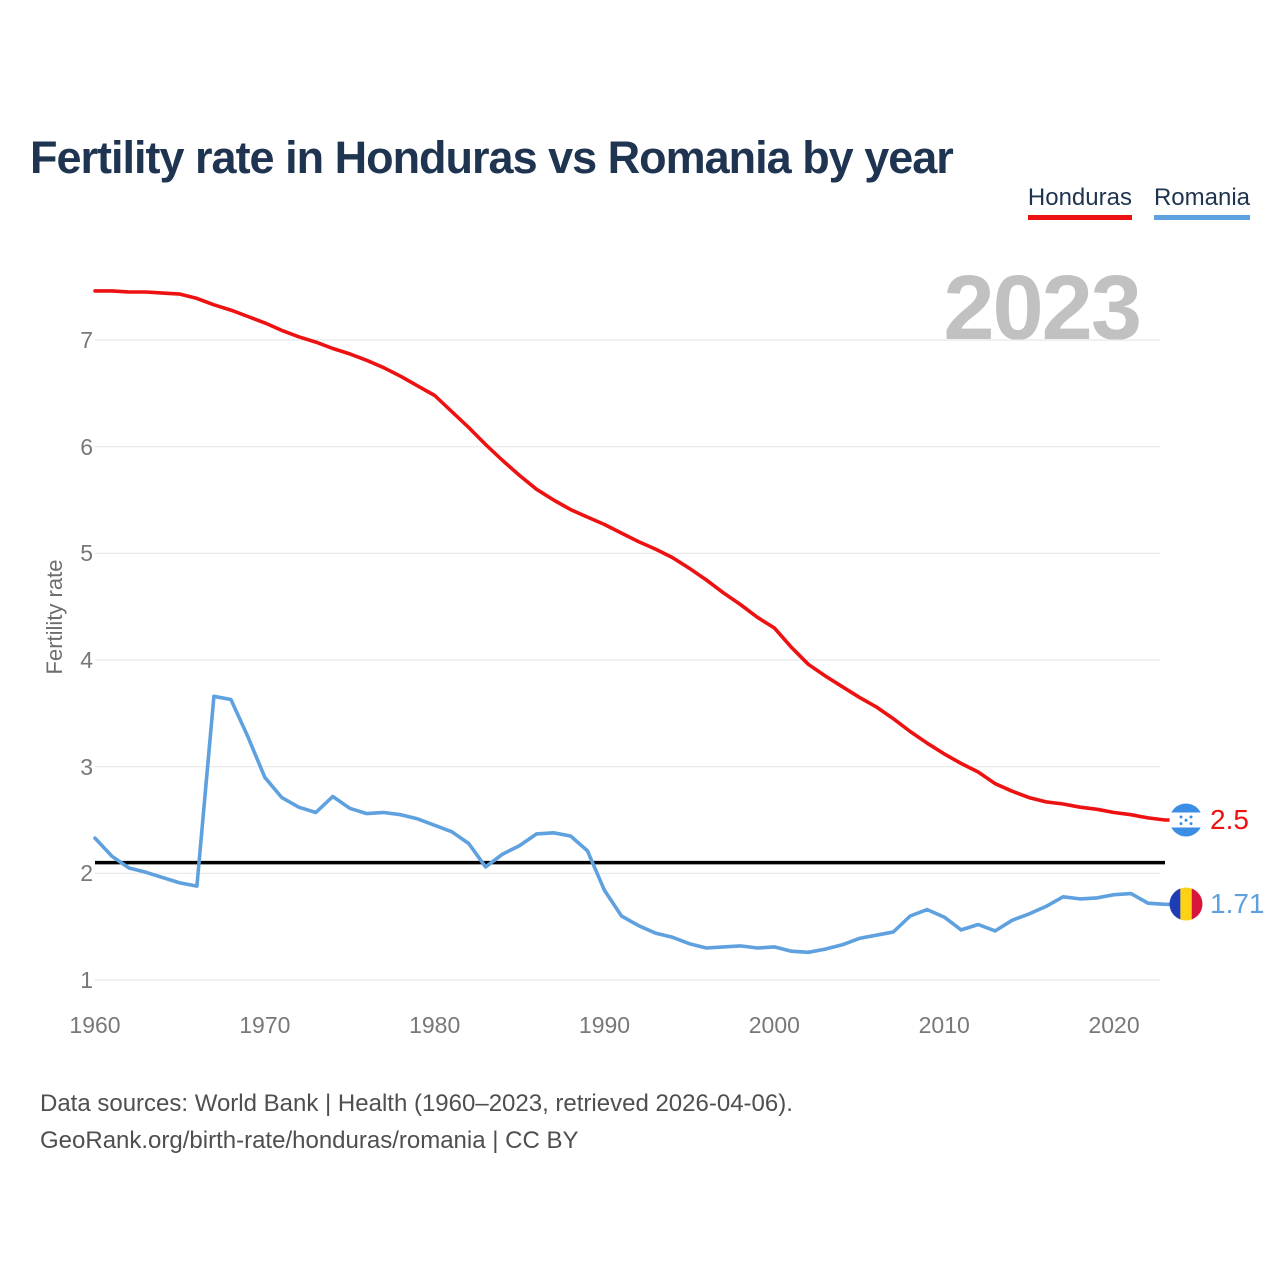  Describe the element at coordinates (1138, 202) in the screenshot. I see `legend: Honduras Romania` at that location.